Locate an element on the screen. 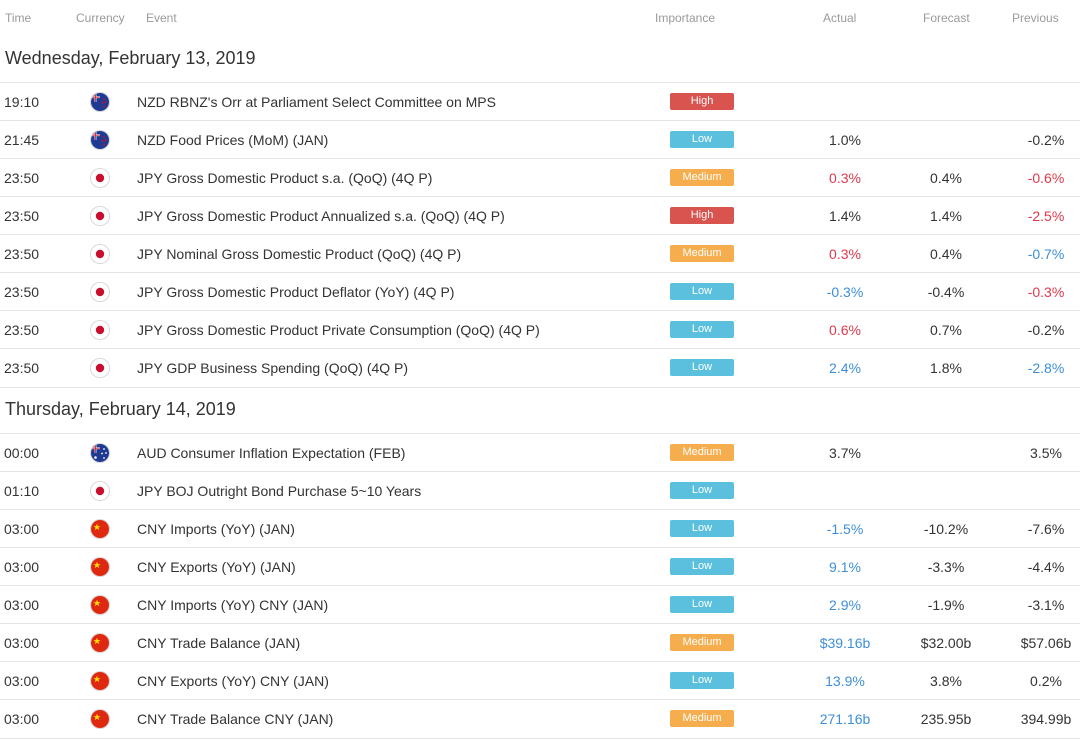 Image resolution: width=1085 pixels, height=740 pixels. au-flag-icon is located at coordinates (100, 453).